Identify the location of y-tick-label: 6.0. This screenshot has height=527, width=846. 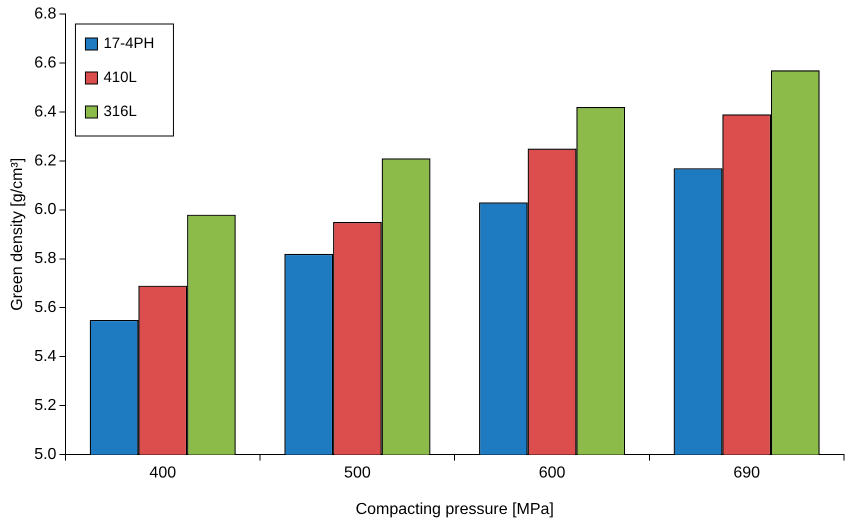
(45, 209).